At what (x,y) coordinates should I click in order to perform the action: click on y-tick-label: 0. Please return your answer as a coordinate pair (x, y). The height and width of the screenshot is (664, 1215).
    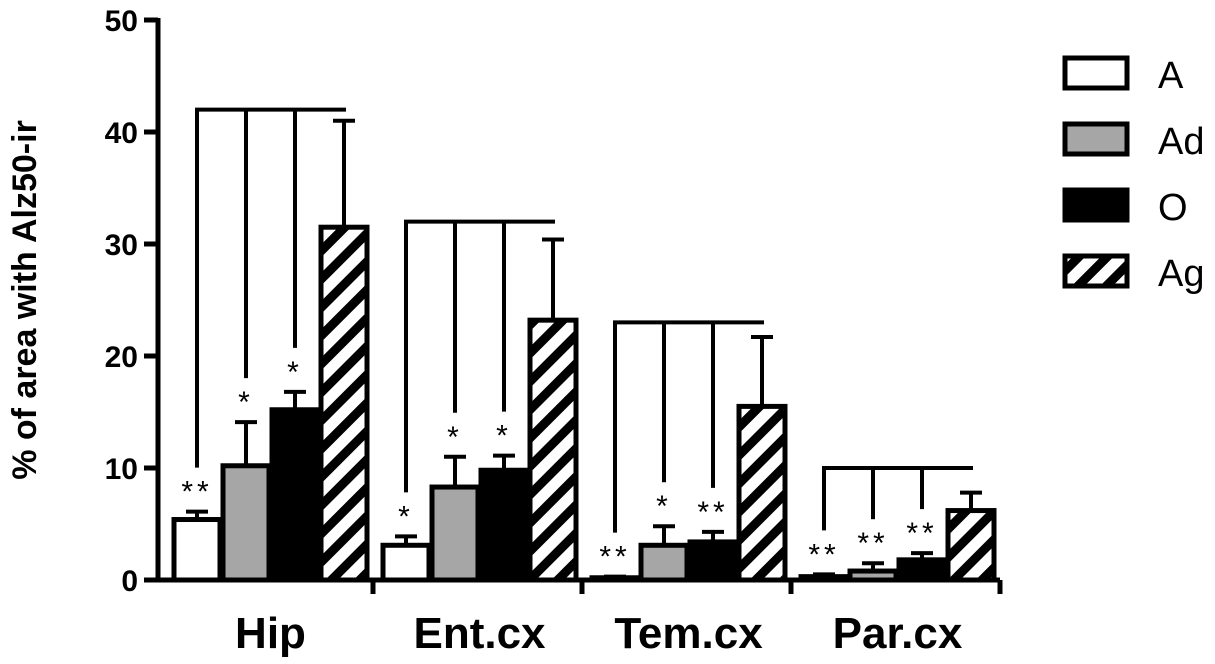
    Looking at the image, I should click on (129, 581).